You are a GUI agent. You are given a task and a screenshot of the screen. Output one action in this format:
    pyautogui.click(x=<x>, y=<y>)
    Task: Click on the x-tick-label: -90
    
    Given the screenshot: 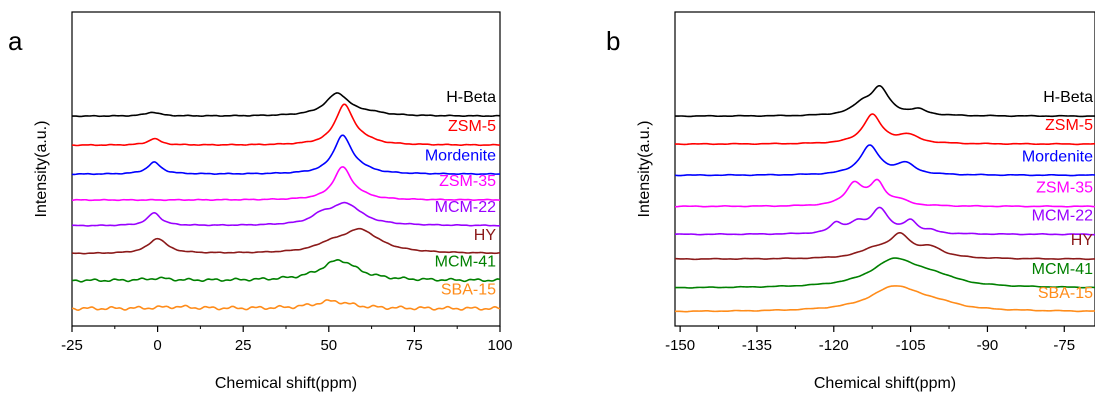 What is the action you would take?
    pyautogui.click(x=988, y=345)
    